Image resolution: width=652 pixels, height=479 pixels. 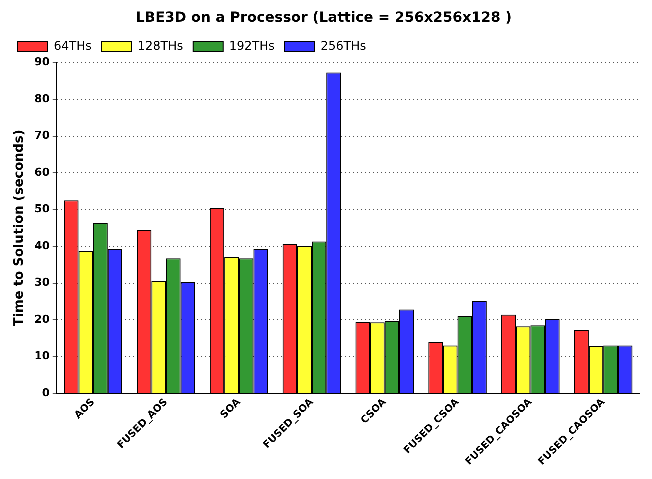 I want to click on y-tick-label: 40, so click(x=42, y=245).